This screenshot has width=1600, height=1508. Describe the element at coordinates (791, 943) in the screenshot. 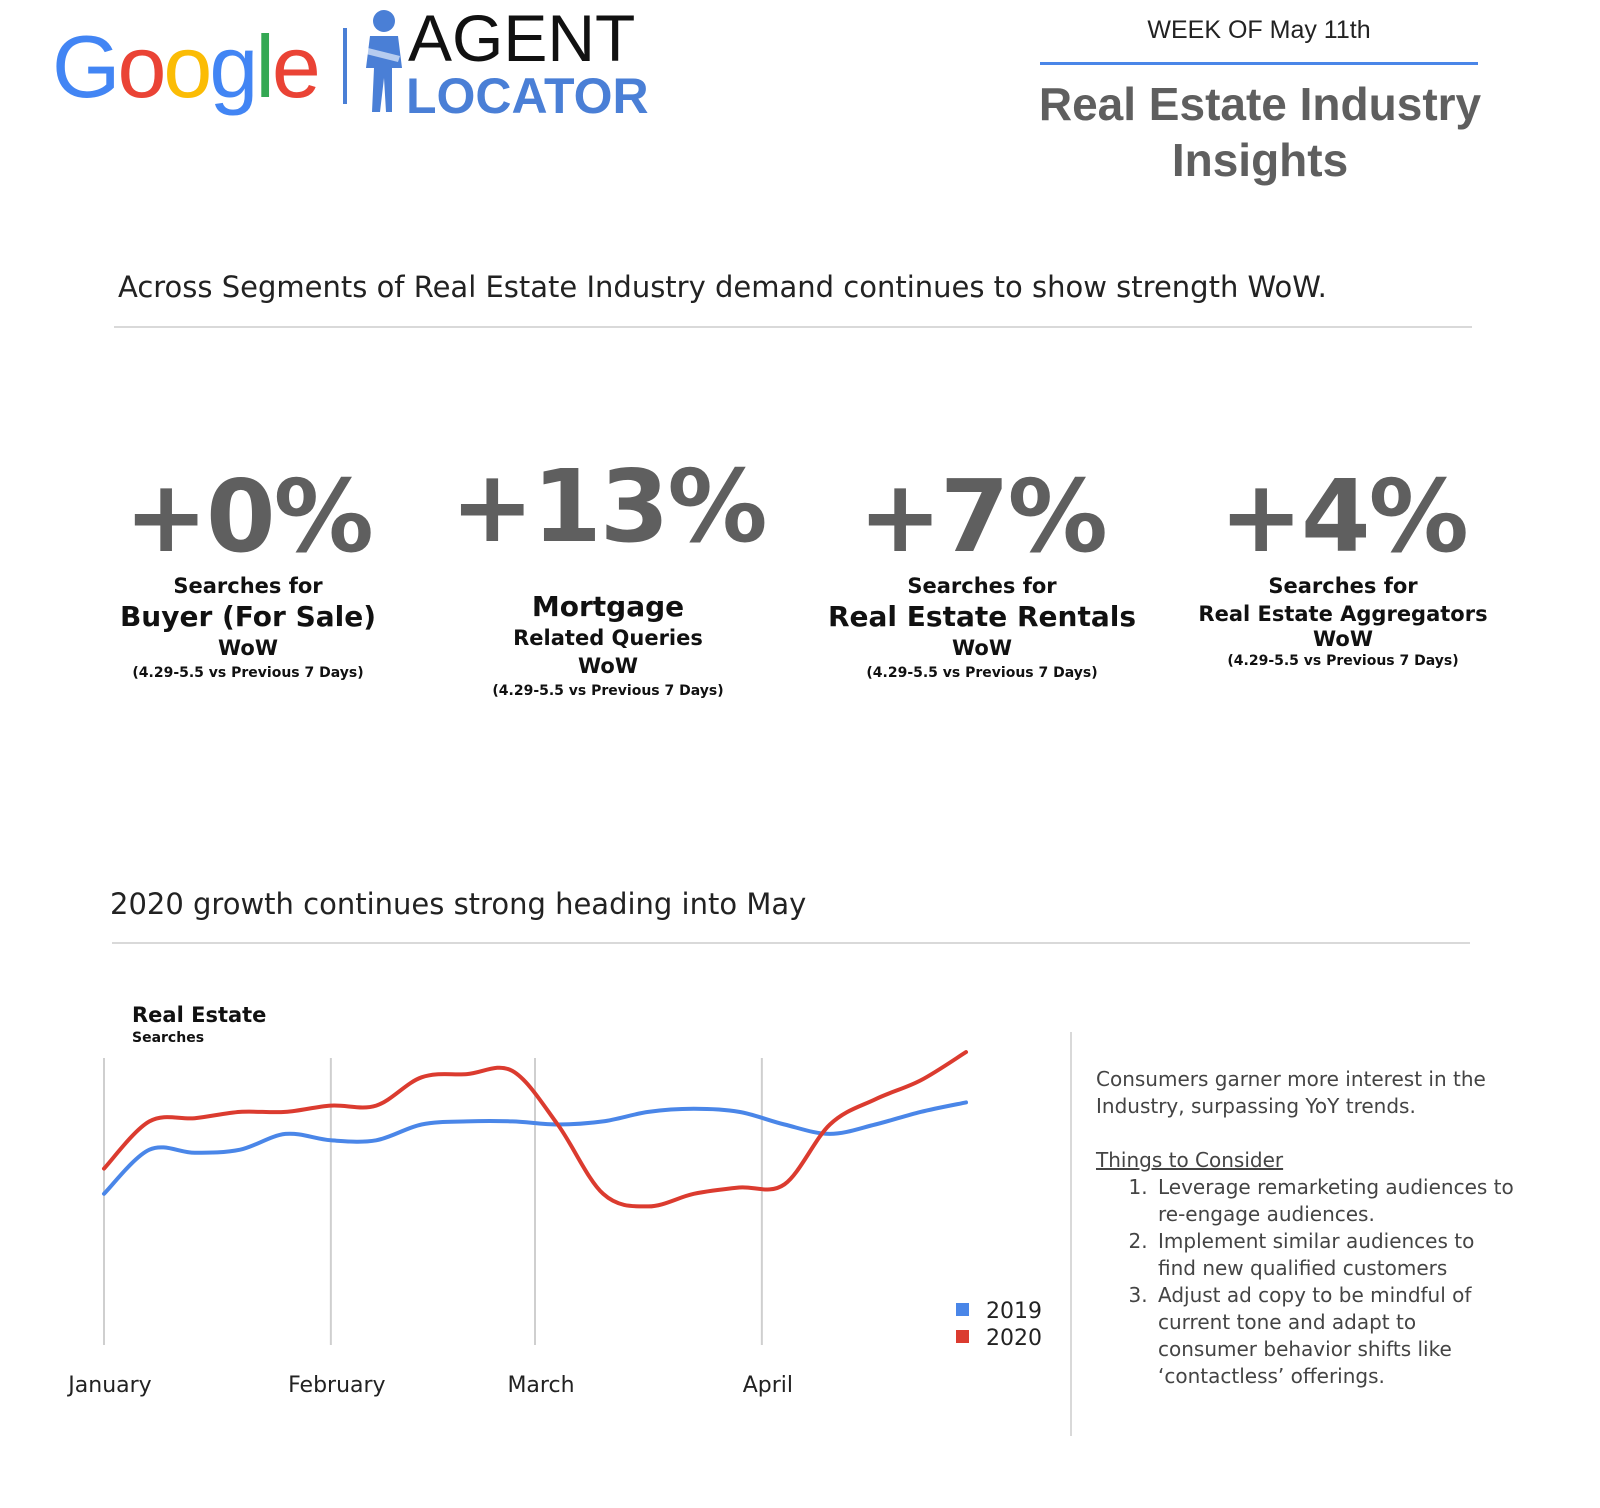

I see `section2-divider` at that location.